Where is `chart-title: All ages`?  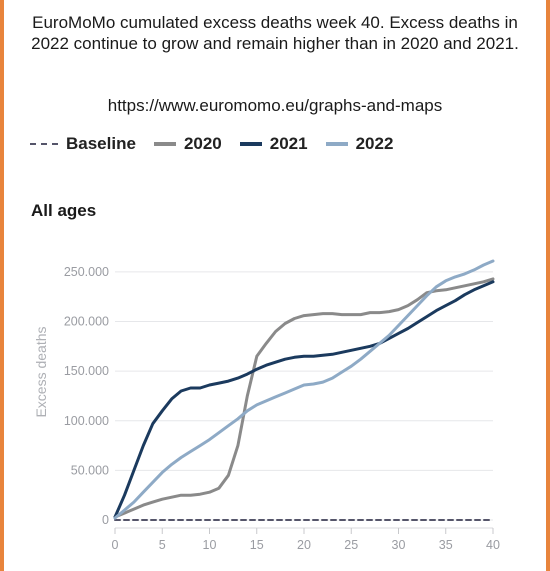
chart-title: All ages is located at coordinates (64, 210).